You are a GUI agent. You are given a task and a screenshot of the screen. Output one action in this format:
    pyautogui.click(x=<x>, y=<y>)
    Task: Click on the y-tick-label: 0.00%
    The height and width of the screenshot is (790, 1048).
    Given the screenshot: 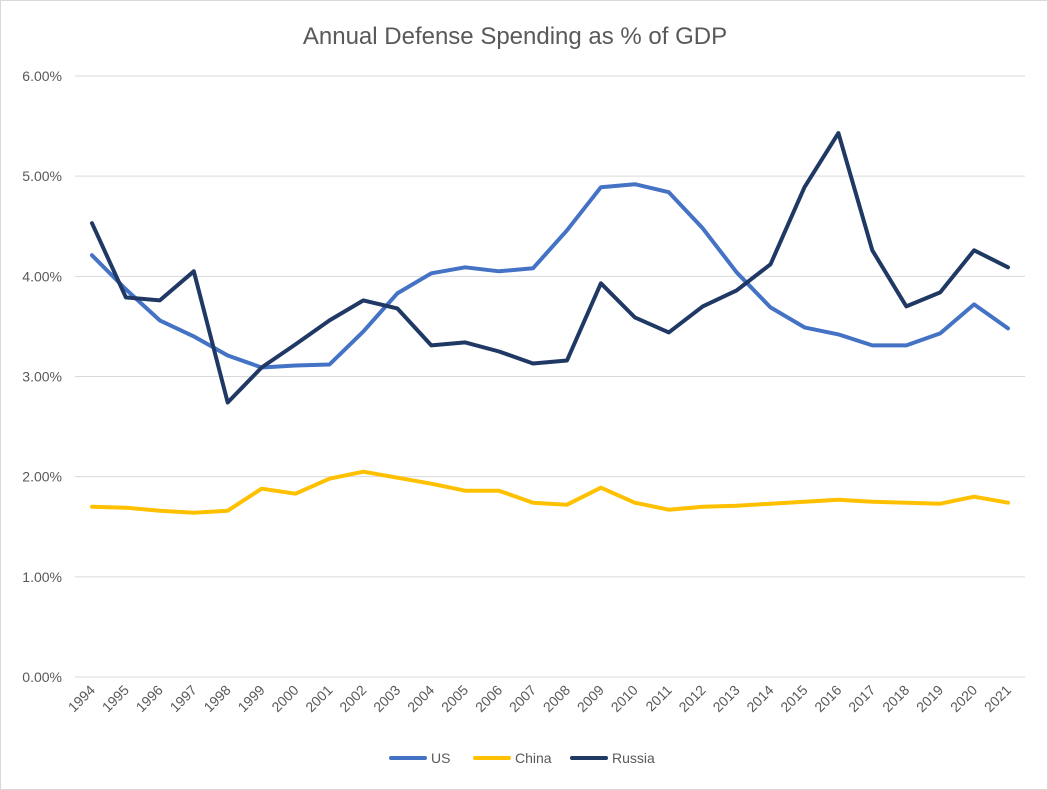 What is the action you would take?
    pyautogui.click(x=42, y=677)
    